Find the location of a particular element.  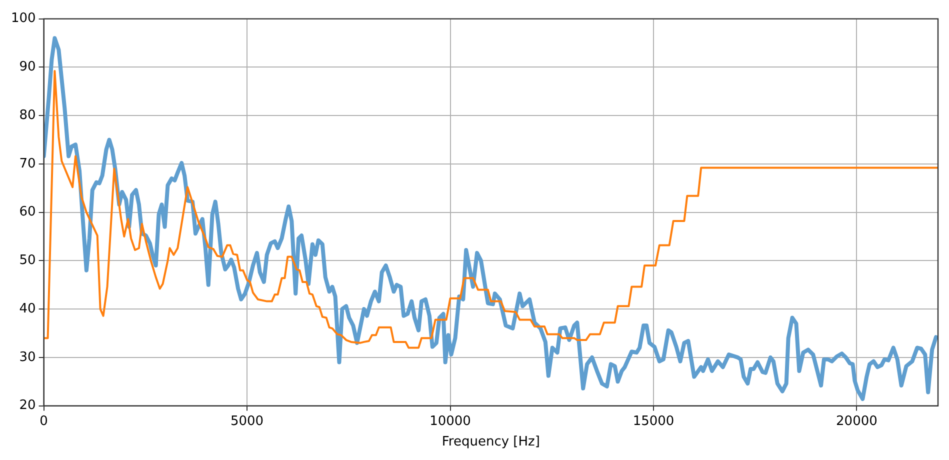

x-tick-label: 5000 is located at coordinates (247, 421).